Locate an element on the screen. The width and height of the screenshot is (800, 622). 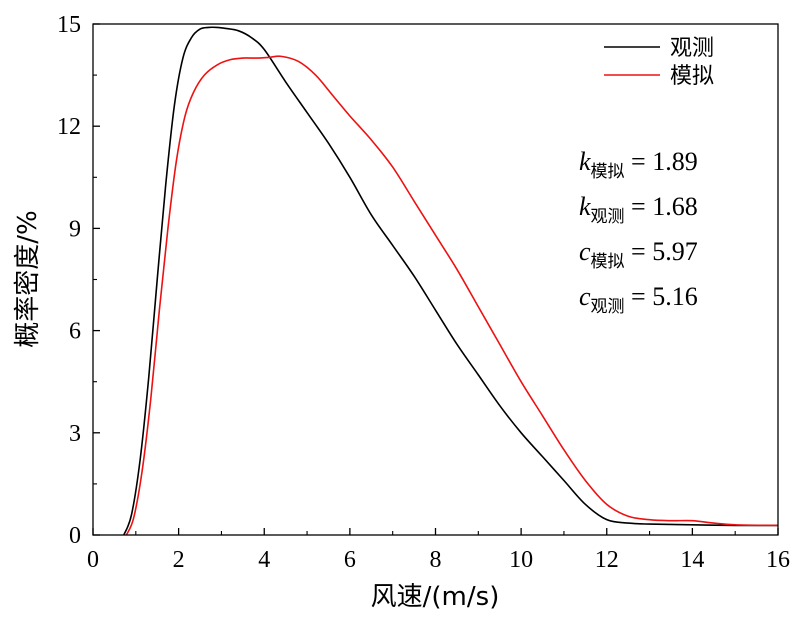
y-tick-label: 6 is located at coordinates (75, 332).